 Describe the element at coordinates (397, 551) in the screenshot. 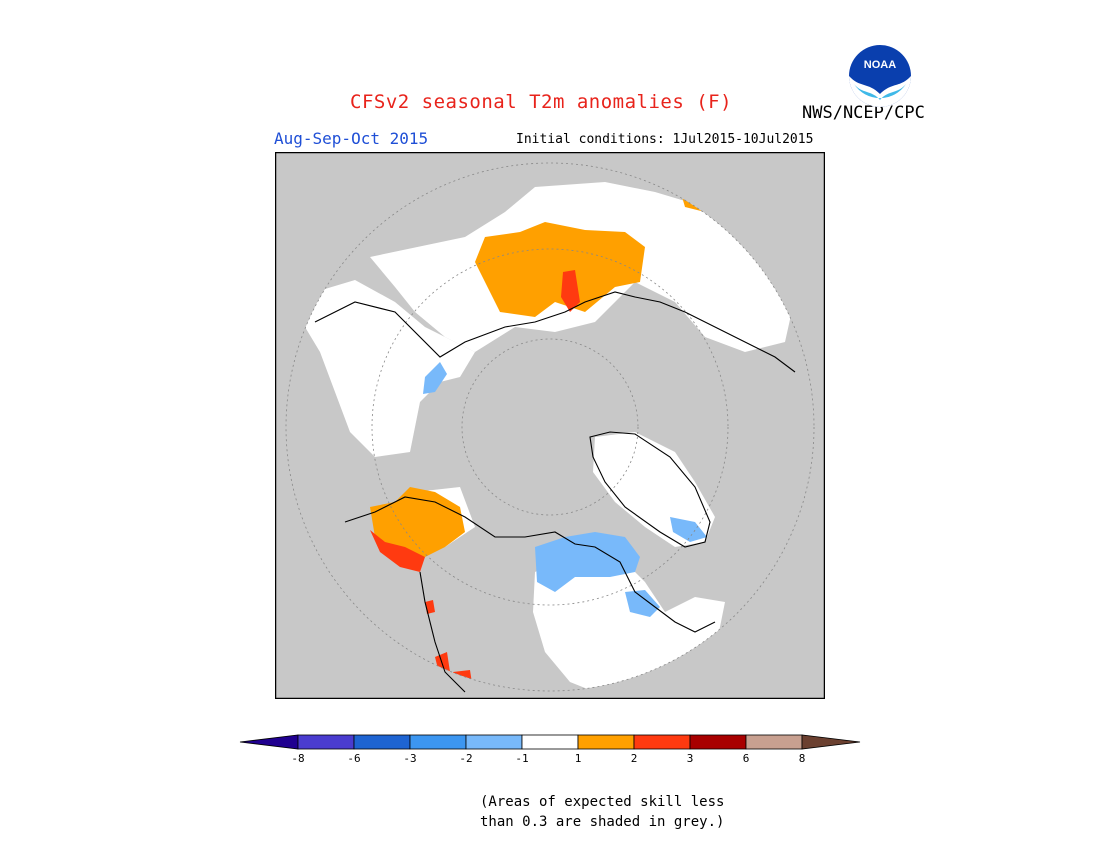

I see `red-region-alaska-coast` at that location.